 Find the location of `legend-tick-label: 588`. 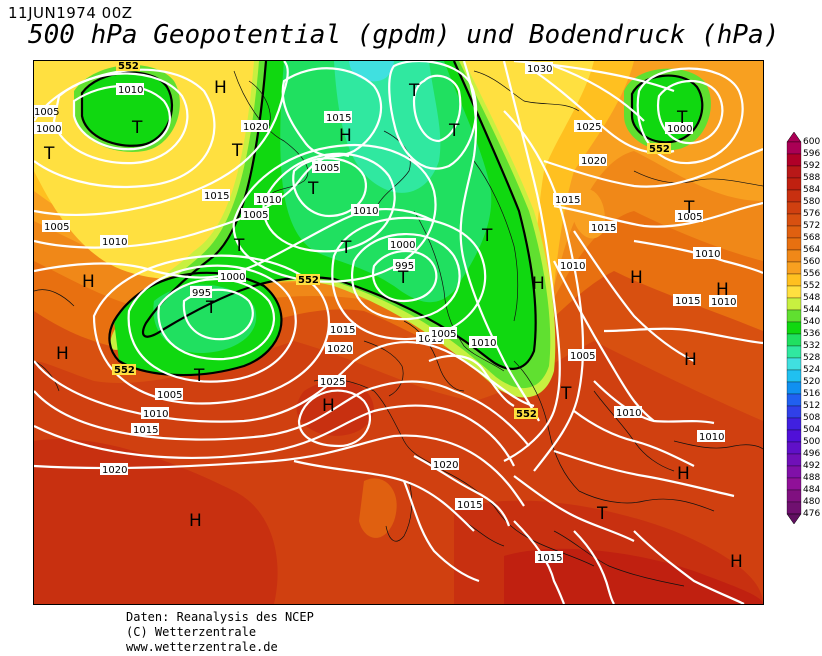

legend-tick-label: 588 is located at coordinates (812, 178).